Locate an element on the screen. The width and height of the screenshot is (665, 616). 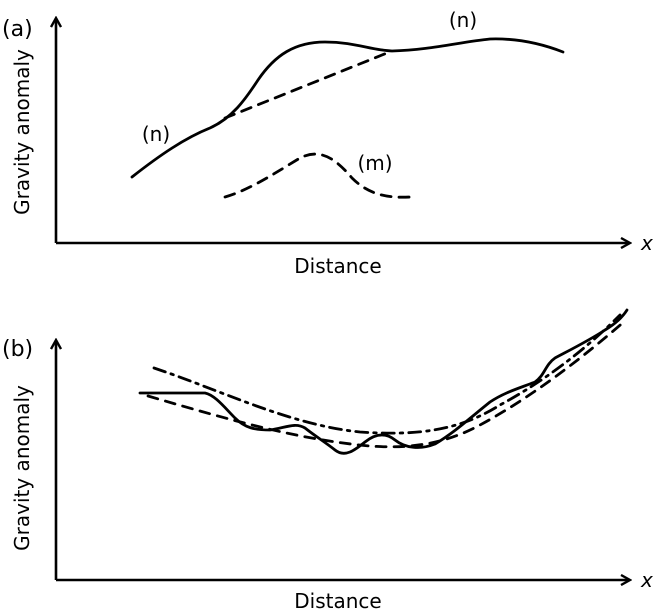
panel-a-label-m: (m) is located at coordinates (374, 163).